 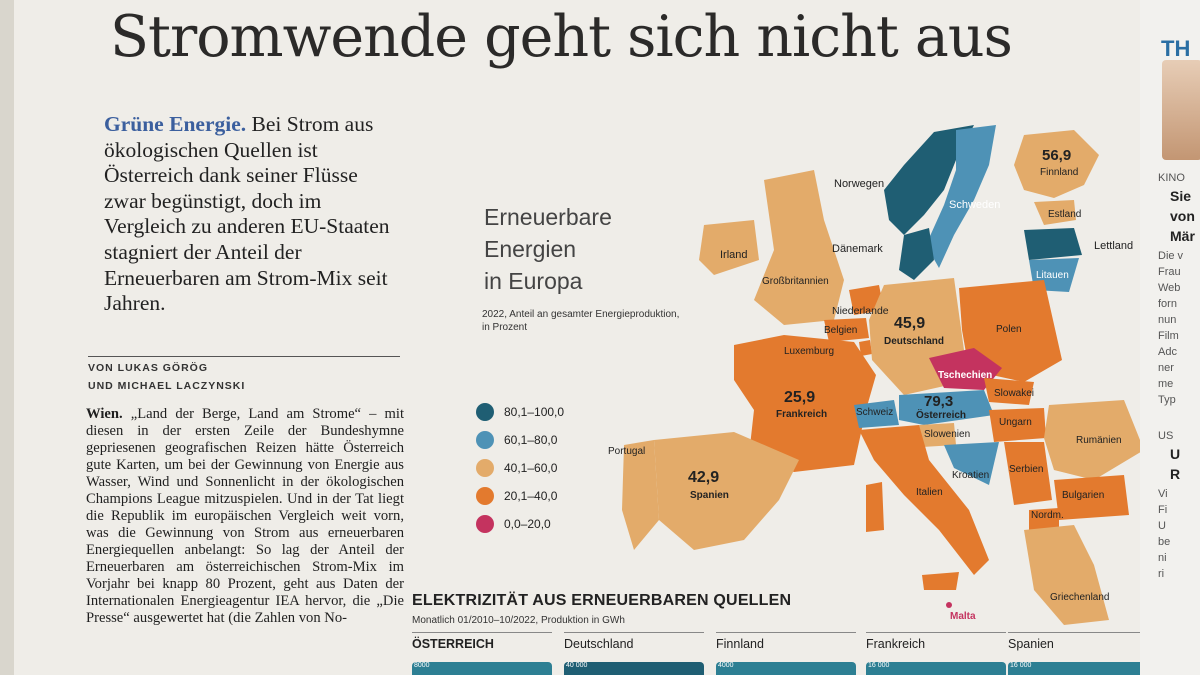 I want to click on legend-item: 0,0–20,0, so click(x=520, y=524).